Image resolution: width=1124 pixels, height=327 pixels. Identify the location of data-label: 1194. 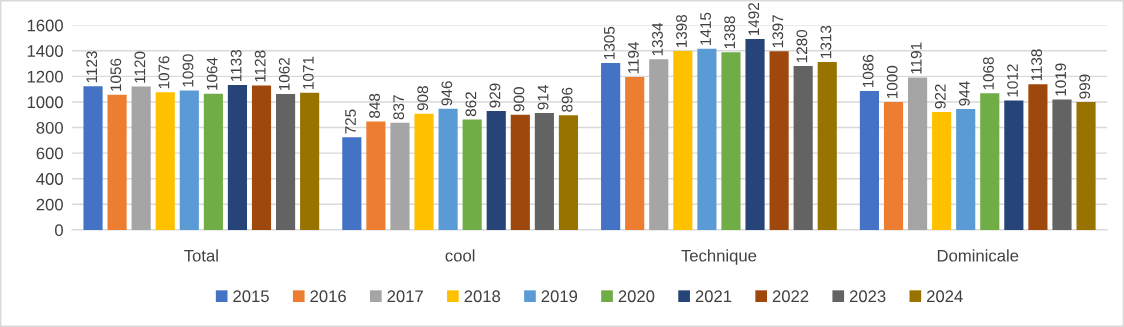
(633, 57).